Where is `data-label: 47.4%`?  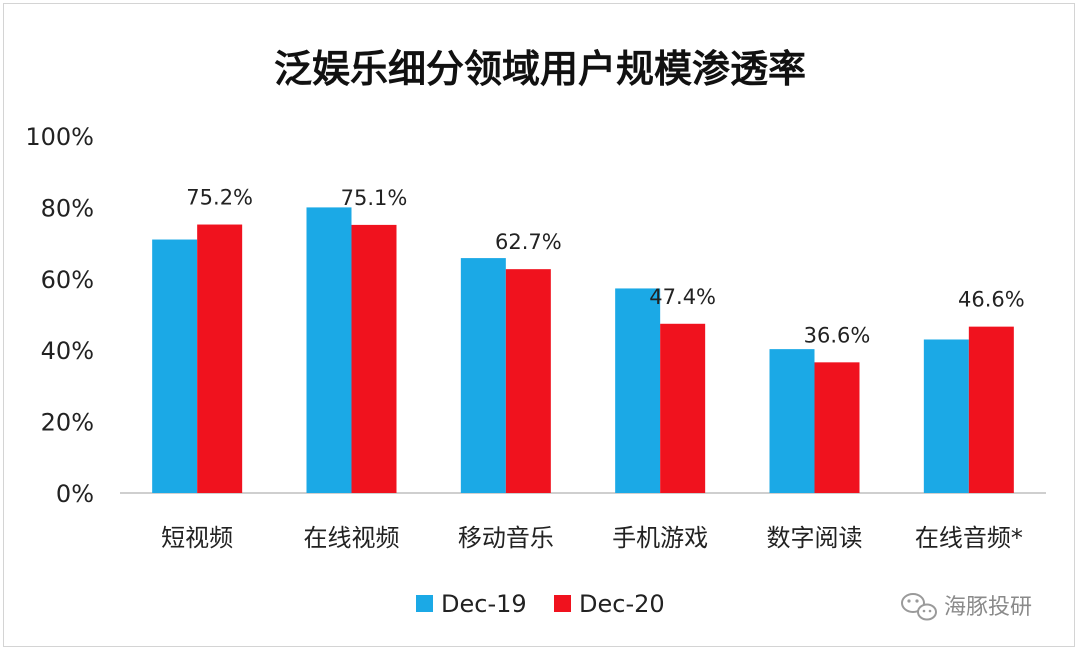
data-label: 47.4% is located at coordinates (682, 297).